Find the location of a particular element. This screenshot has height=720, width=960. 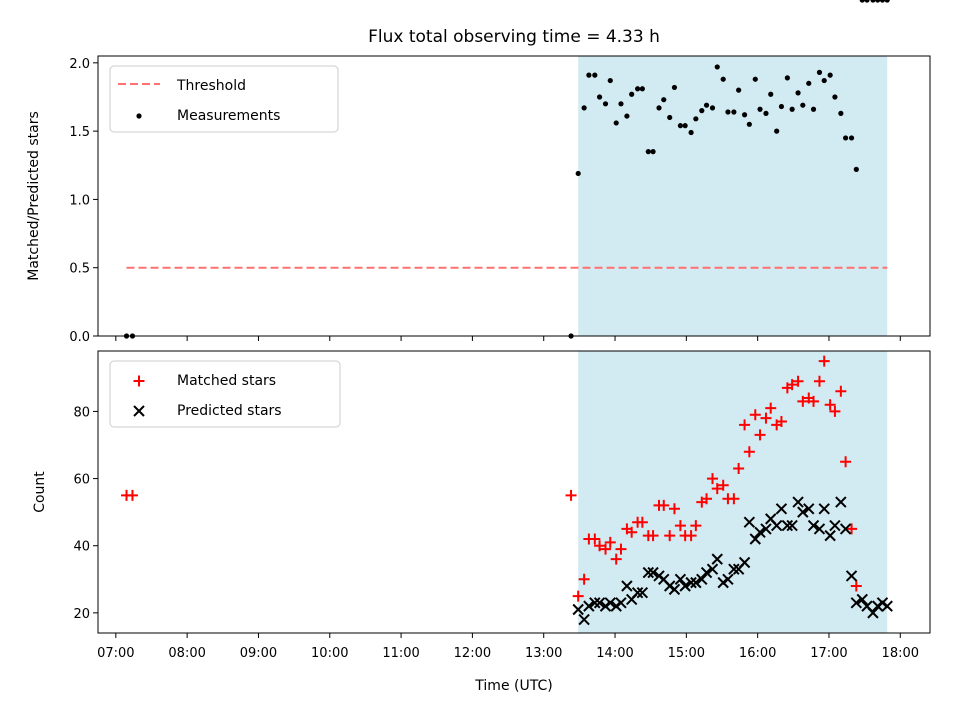

bottom-y-tick-label: 40 is located at coordinates (81, 547).